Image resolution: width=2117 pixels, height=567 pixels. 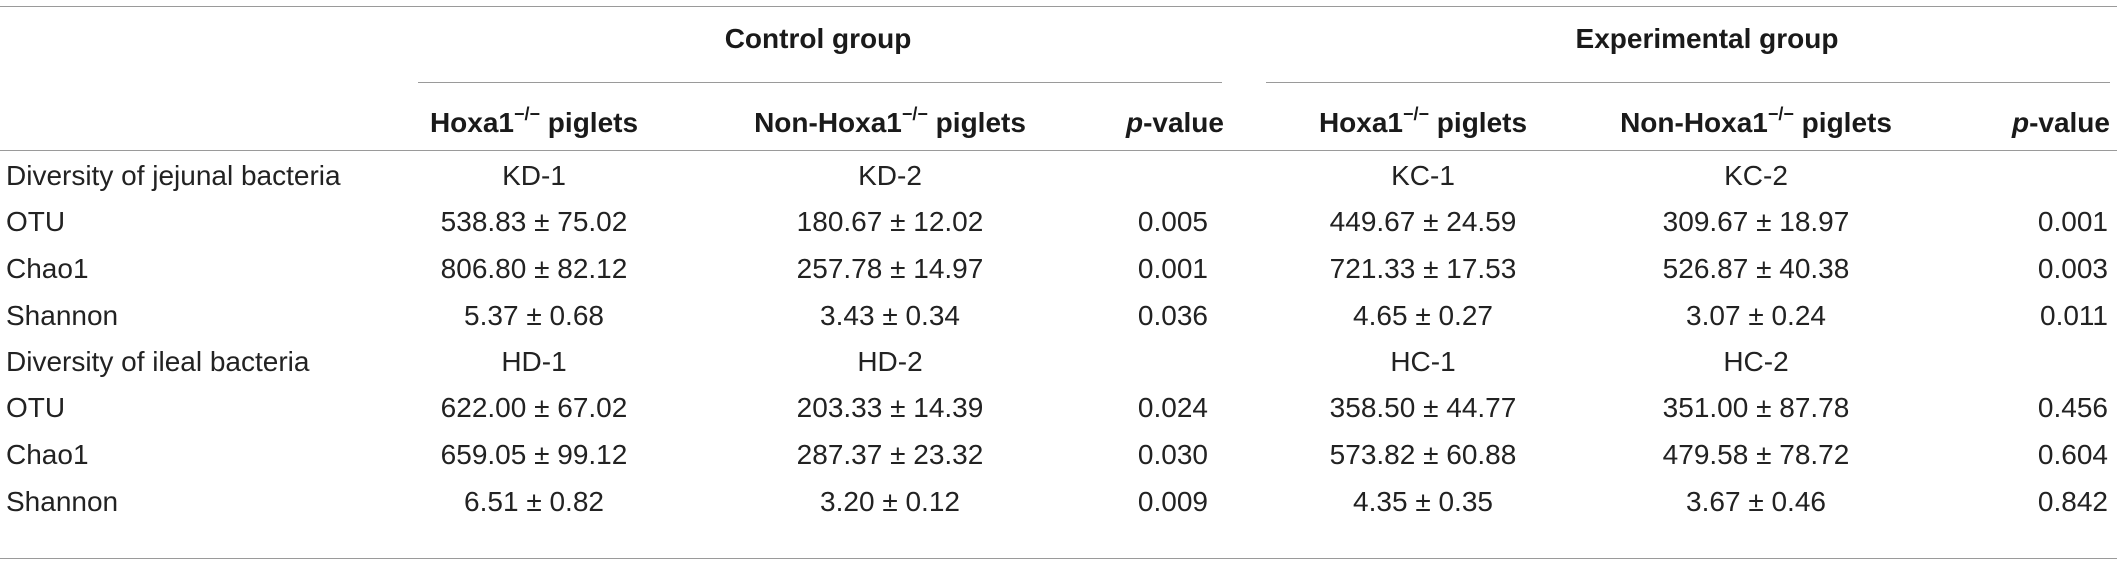 What do you see at coordinates (1756, 407) in the screenshot?
I see `table-cell: 351.00 ± 87.78` at bounding box center [1756, 407].